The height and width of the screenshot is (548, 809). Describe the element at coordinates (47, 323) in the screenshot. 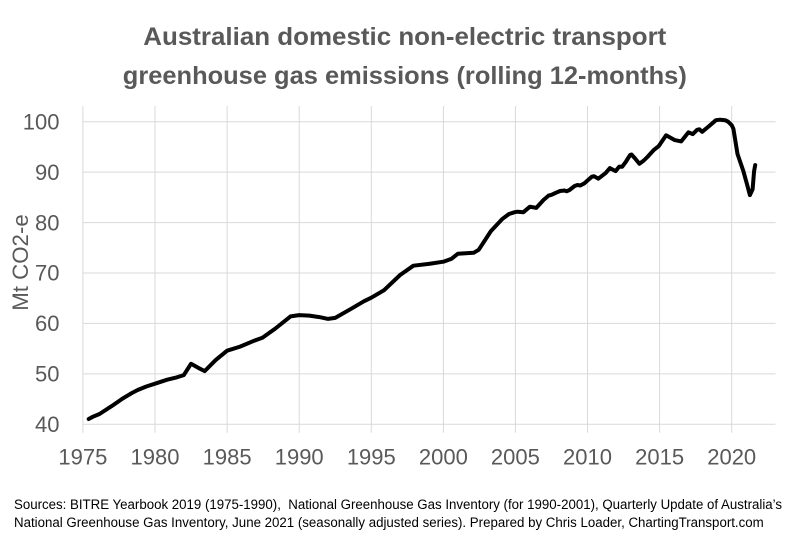

I see `svg-text: 60` at that location.